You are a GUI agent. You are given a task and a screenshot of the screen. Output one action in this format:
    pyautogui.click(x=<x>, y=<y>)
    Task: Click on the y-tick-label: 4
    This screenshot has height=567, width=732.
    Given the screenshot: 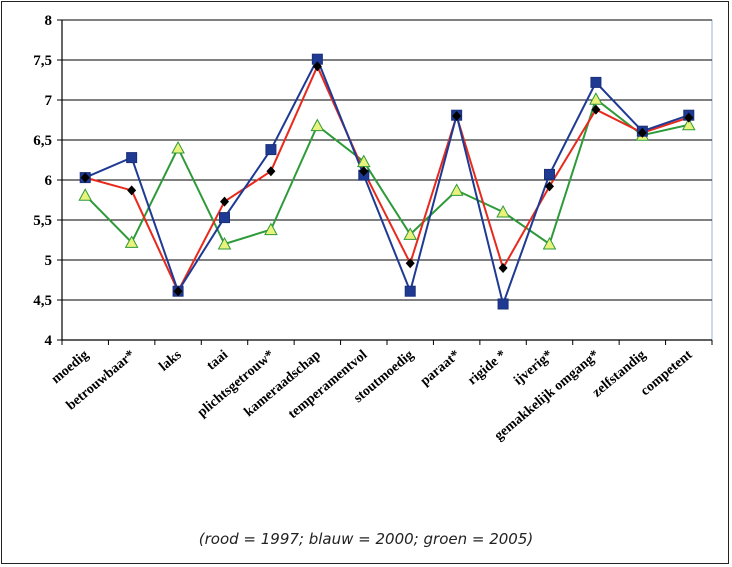 What is the action you would take?
    pyautogui.click(x=49, y=341)
    